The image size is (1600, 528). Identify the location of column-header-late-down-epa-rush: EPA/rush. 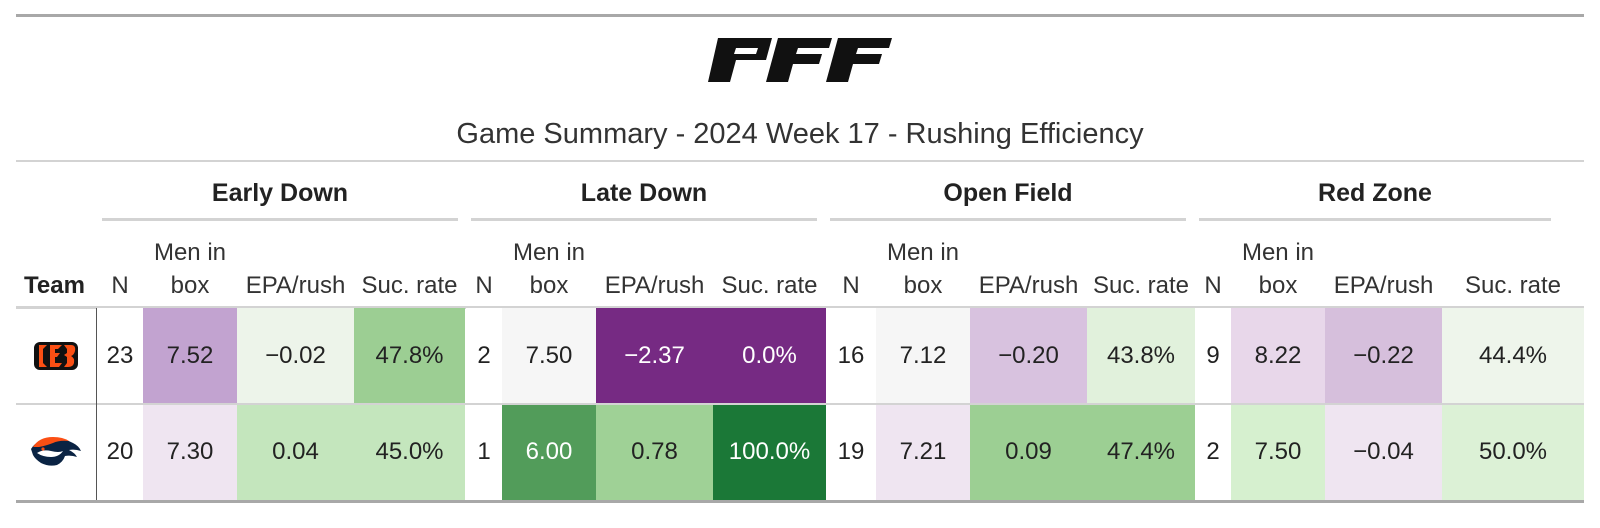
(654, 285).